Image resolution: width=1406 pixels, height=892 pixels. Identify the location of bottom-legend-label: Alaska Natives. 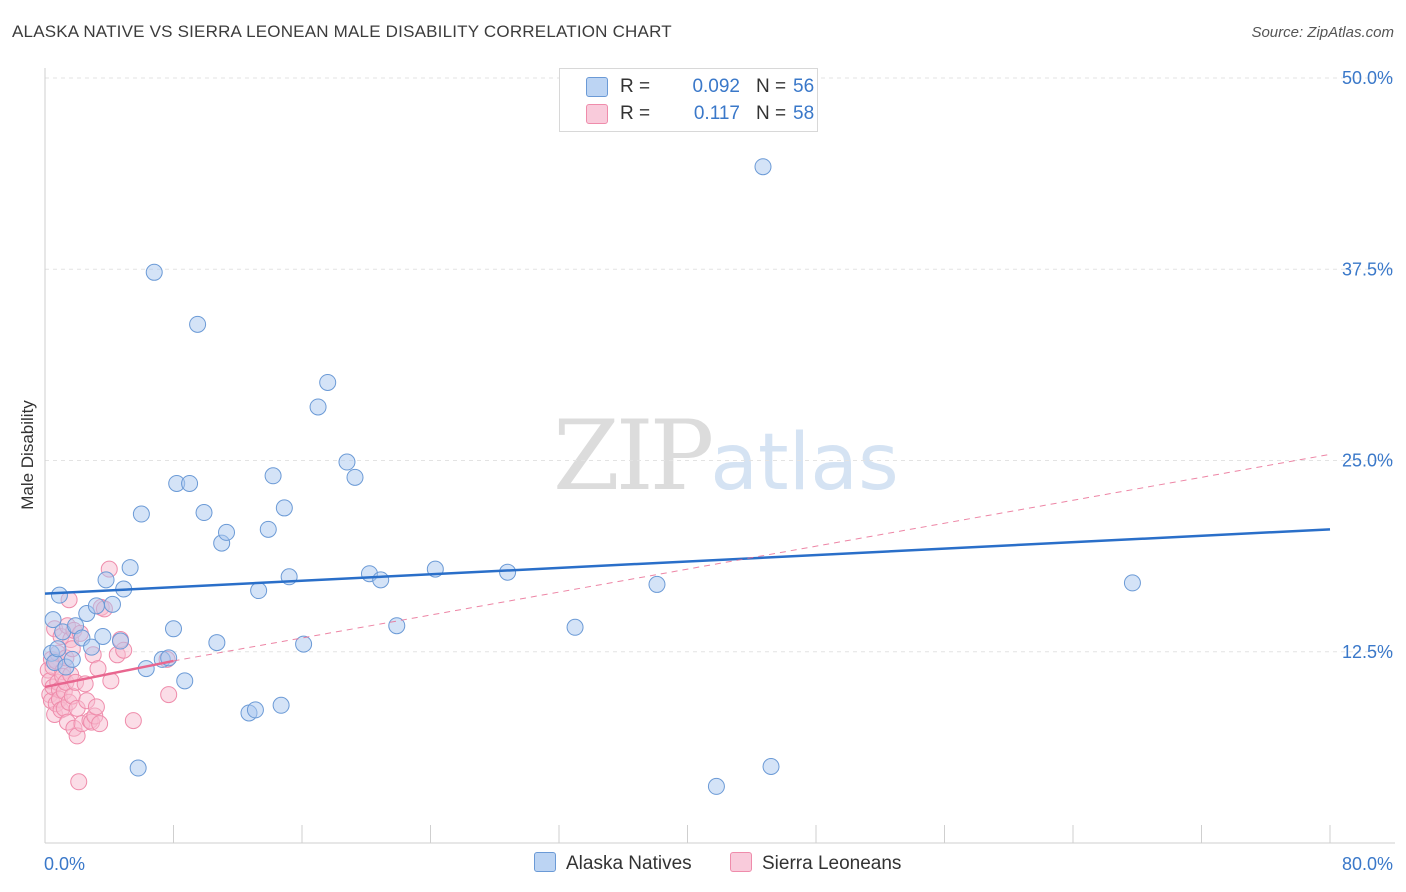
(629, 863).